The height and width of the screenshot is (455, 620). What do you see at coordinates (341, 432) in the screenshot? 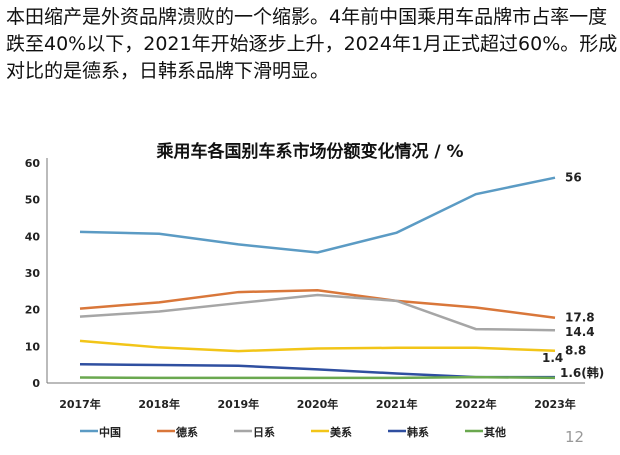
I see `legend-label: 美系` at bounding box center [341, 432].